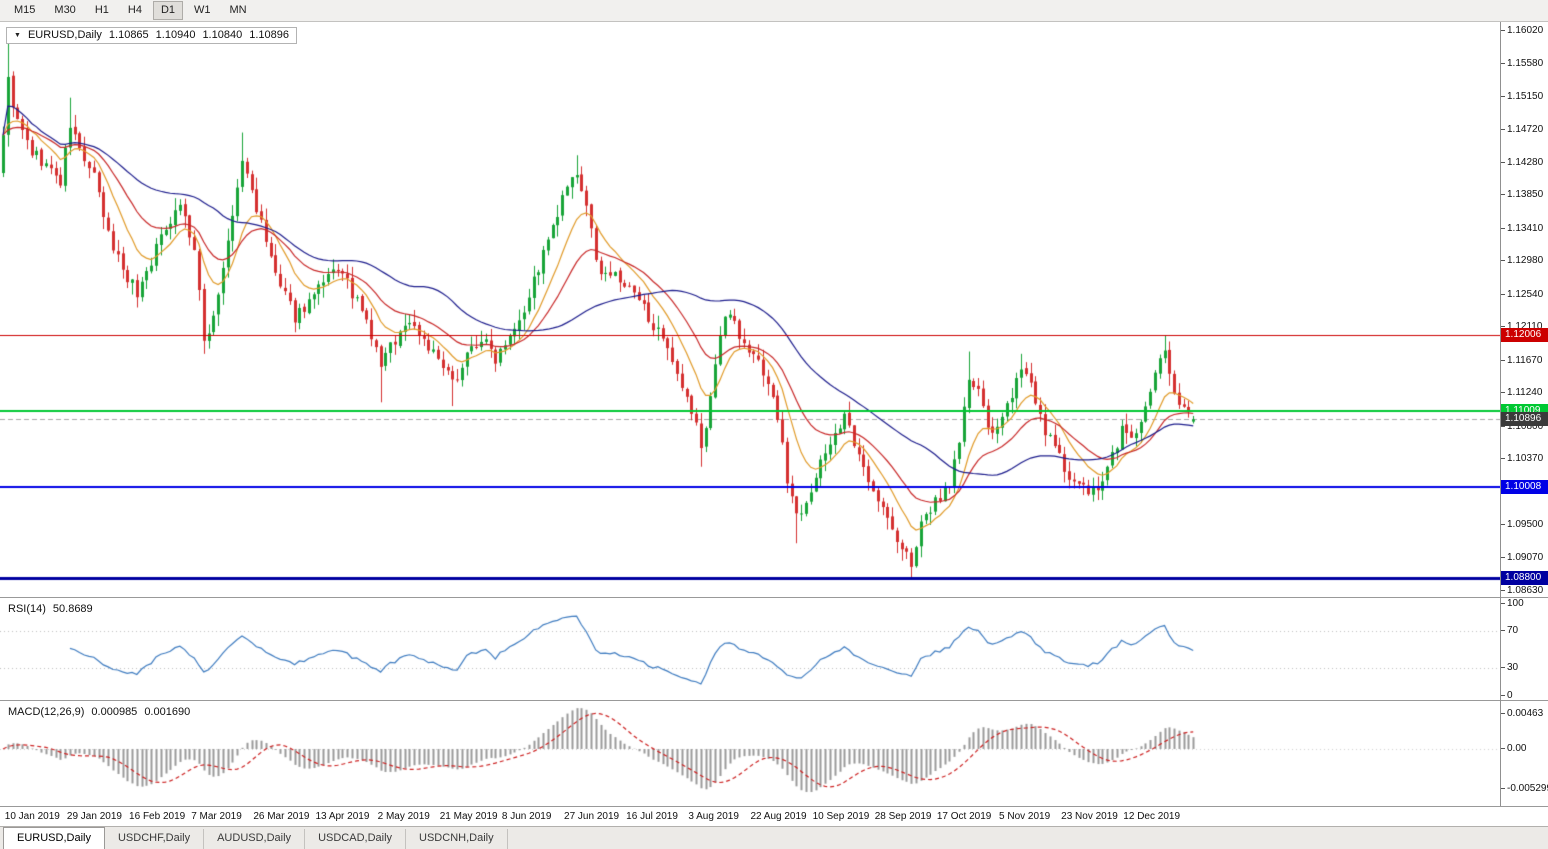  What do you see at coordinates (1521, 30) in the screenshot?
I see `price-axis-label: 1.16020` at bounding box center [1521, 30].